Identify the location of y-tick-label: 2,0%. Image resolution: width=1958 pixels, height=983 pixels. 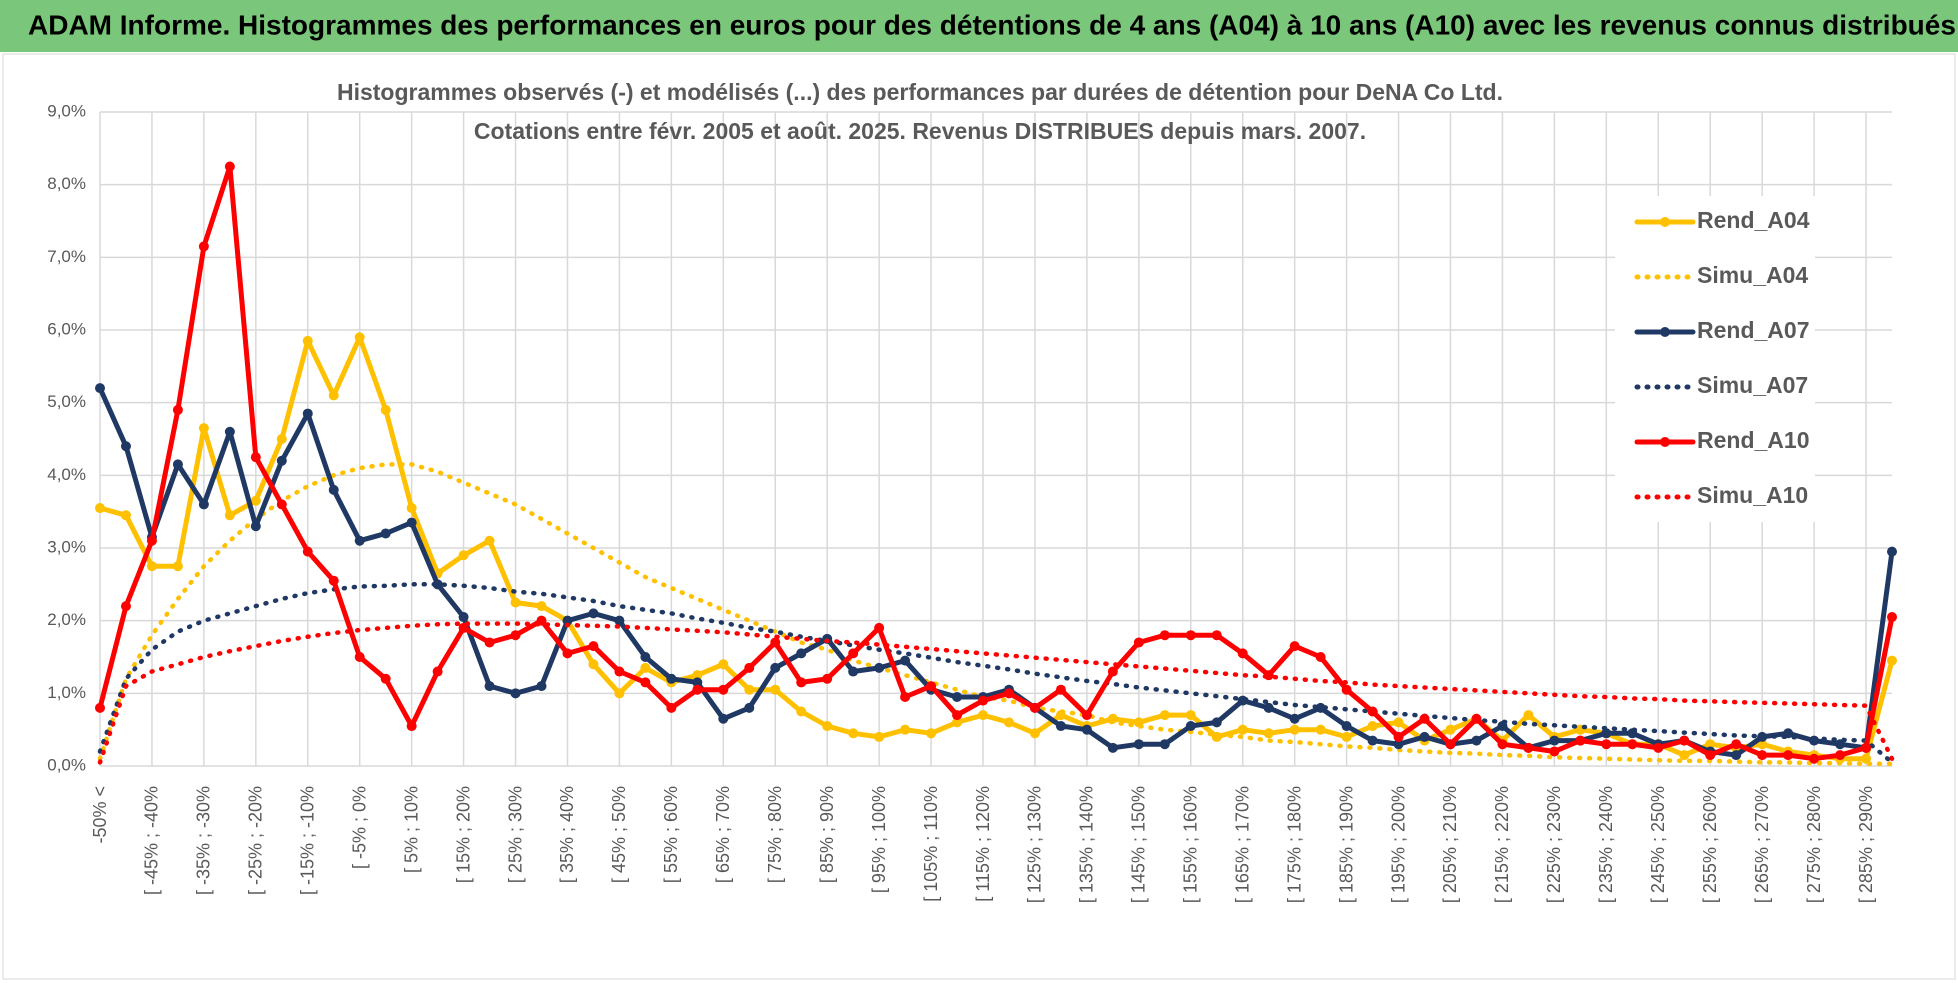
(66, 619).